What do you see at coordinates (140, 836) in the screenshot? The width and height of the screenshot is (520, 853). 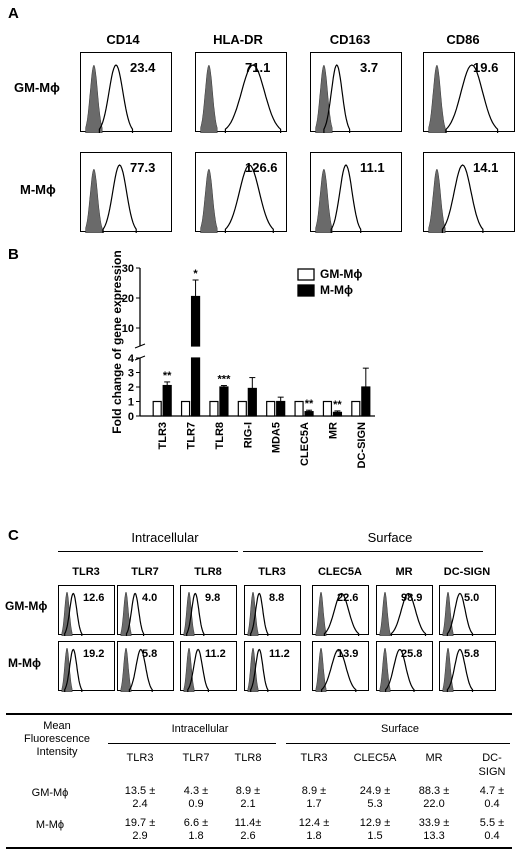 I see `table-cell: 2.9` at bounding box center [140, 836].